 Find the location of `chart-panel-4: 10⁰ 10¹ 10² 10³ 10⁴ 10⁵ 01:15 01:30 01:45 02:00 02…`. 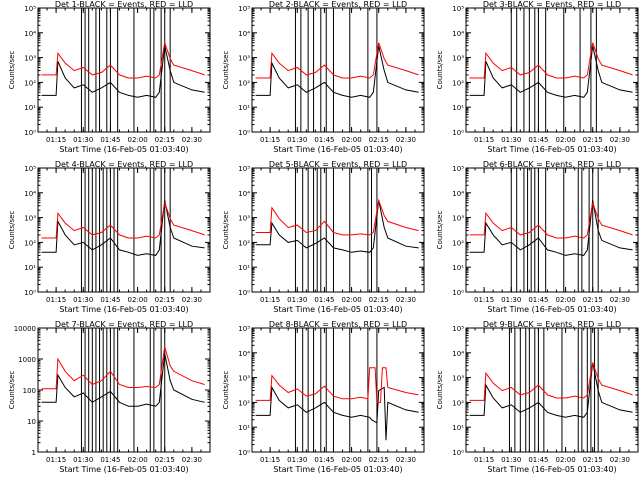

chart-panel-4: 10⁰ 10¹ 10² 10³ 10⁴ 10⁵ 01:15 01:30 01:45 02:00 02… is located at coordinates (109, 237).